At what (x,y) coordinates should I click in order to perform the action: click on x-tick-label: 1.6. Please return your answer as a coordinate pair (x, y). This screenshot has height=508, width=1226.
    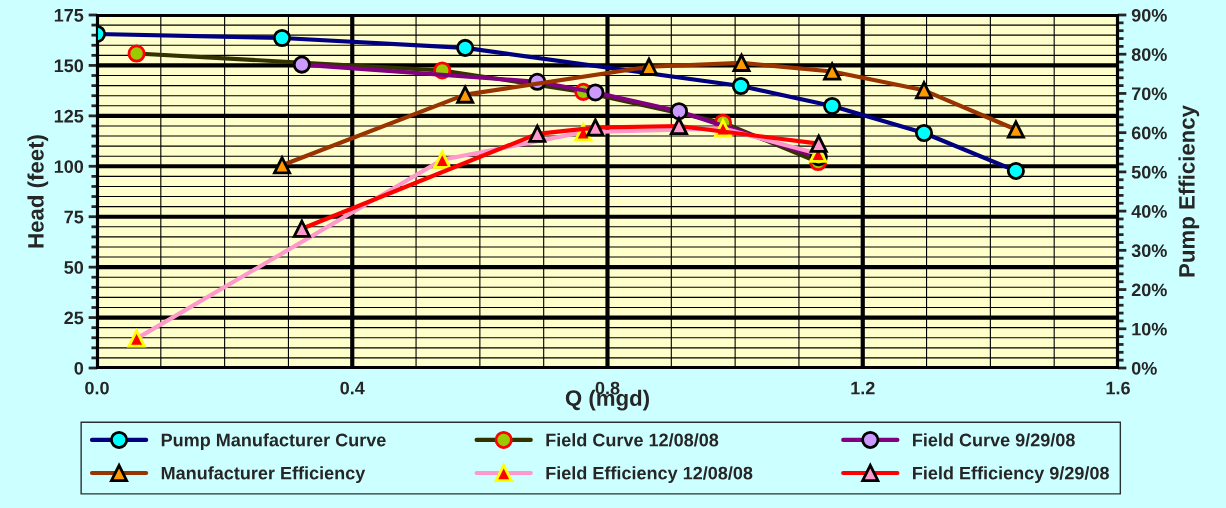
    Looking at the image, I should click on (1118, 388).